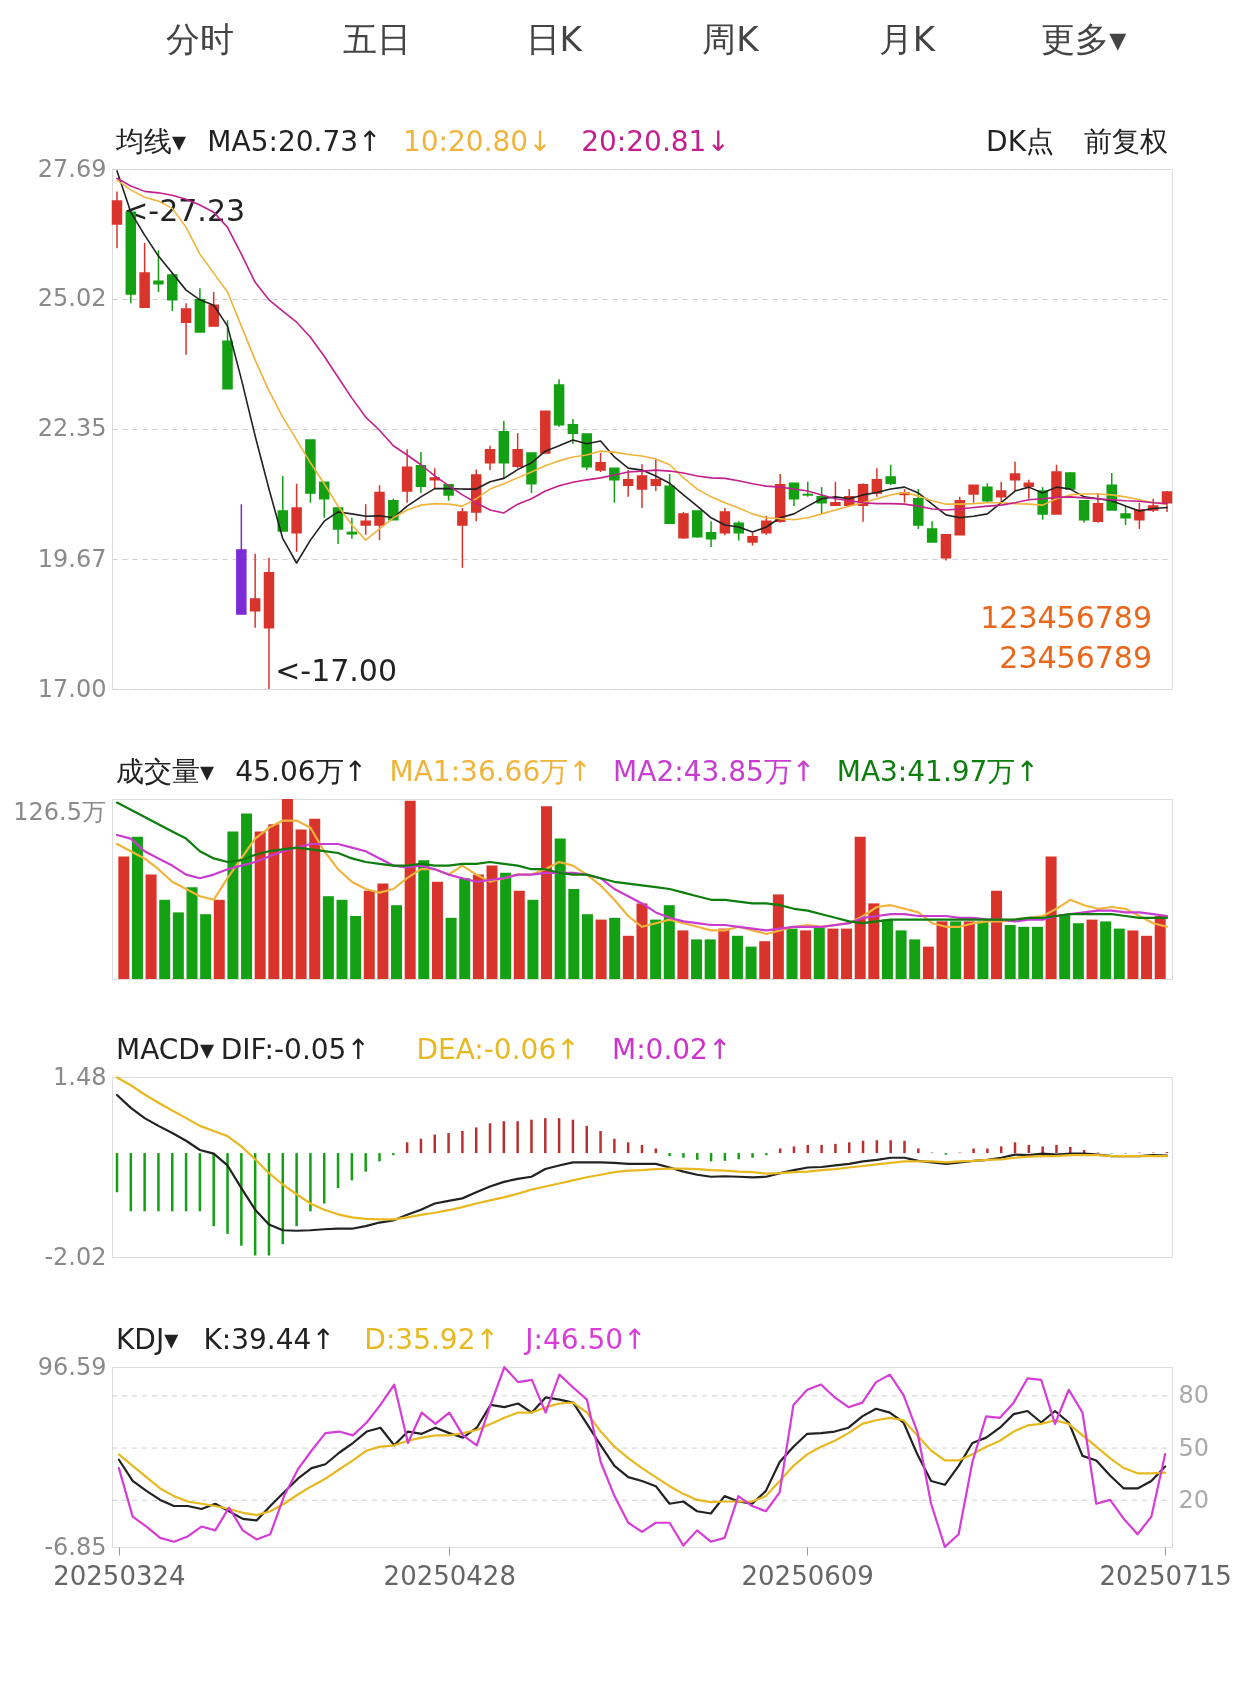  I want to click on y-tick-label: 25.02, so click(72, 298).